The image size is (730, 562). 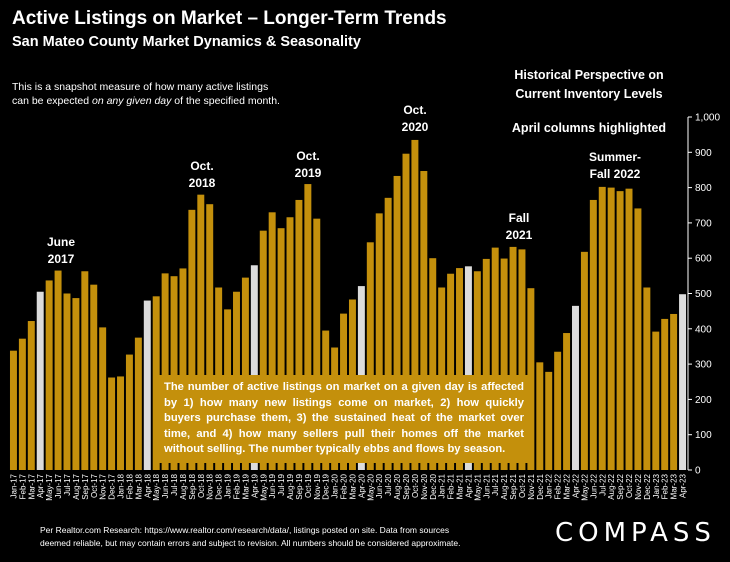 What do you see at coordinates (703, 435) in the screenshot?
I see `y-tick-label: 100` at bounding box center [703, 435].